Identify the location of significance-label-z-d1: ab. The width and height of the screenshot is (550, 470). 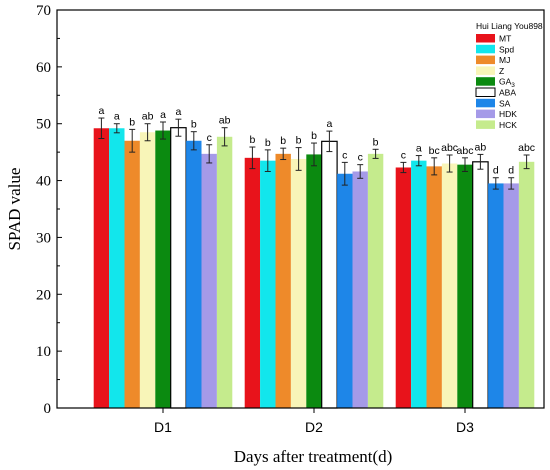
(148, 117).